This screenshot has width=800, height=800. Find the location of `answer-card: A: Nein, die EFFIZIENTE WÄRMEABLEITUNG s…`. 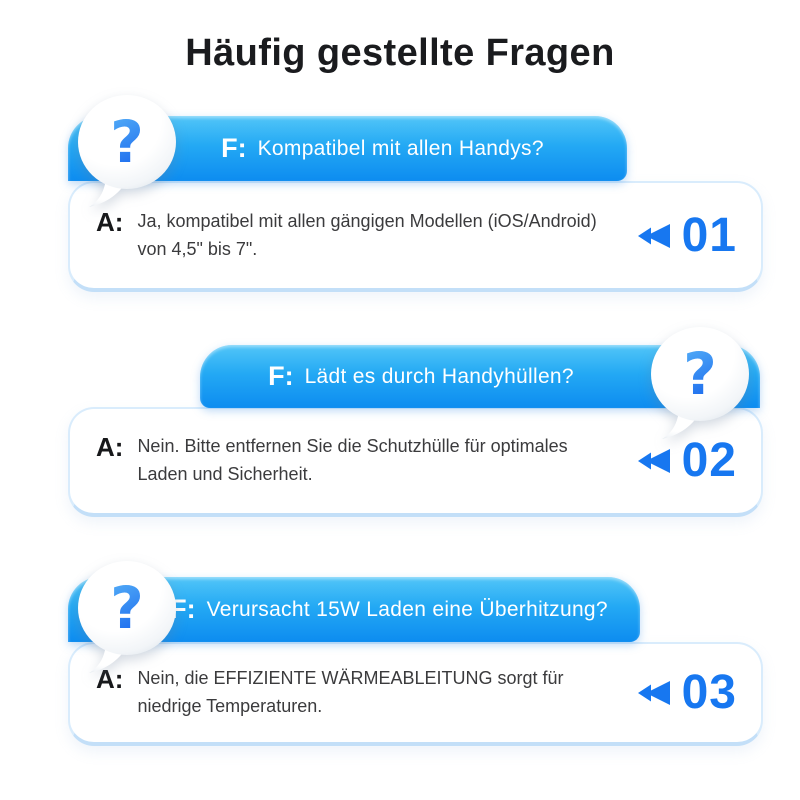

answer-card: A: Nein, die EFFIZIENTE WÄRMEABLEITUNG s… is located at coordinates (415, 694).